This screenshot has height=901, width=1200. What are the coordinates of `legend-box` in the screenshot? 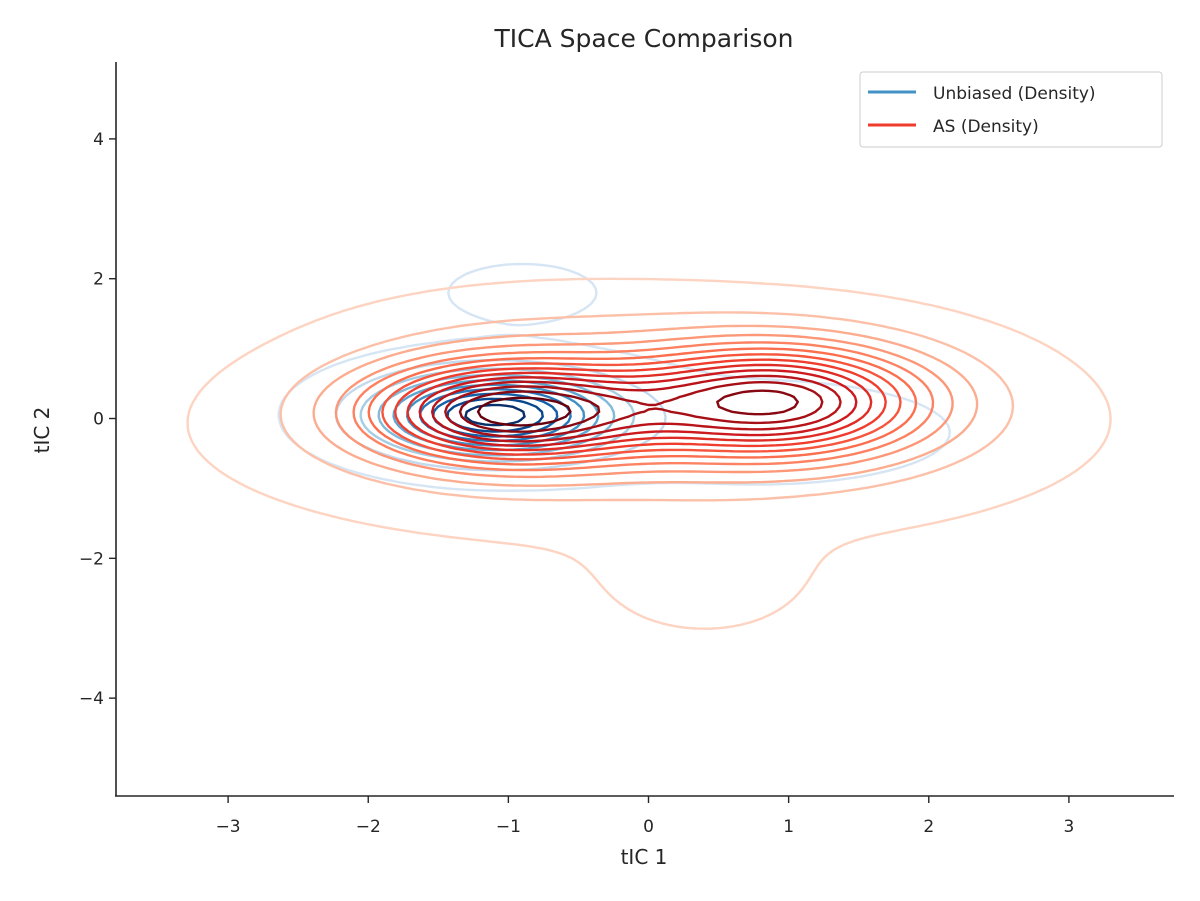 It's located at (1011, 109).